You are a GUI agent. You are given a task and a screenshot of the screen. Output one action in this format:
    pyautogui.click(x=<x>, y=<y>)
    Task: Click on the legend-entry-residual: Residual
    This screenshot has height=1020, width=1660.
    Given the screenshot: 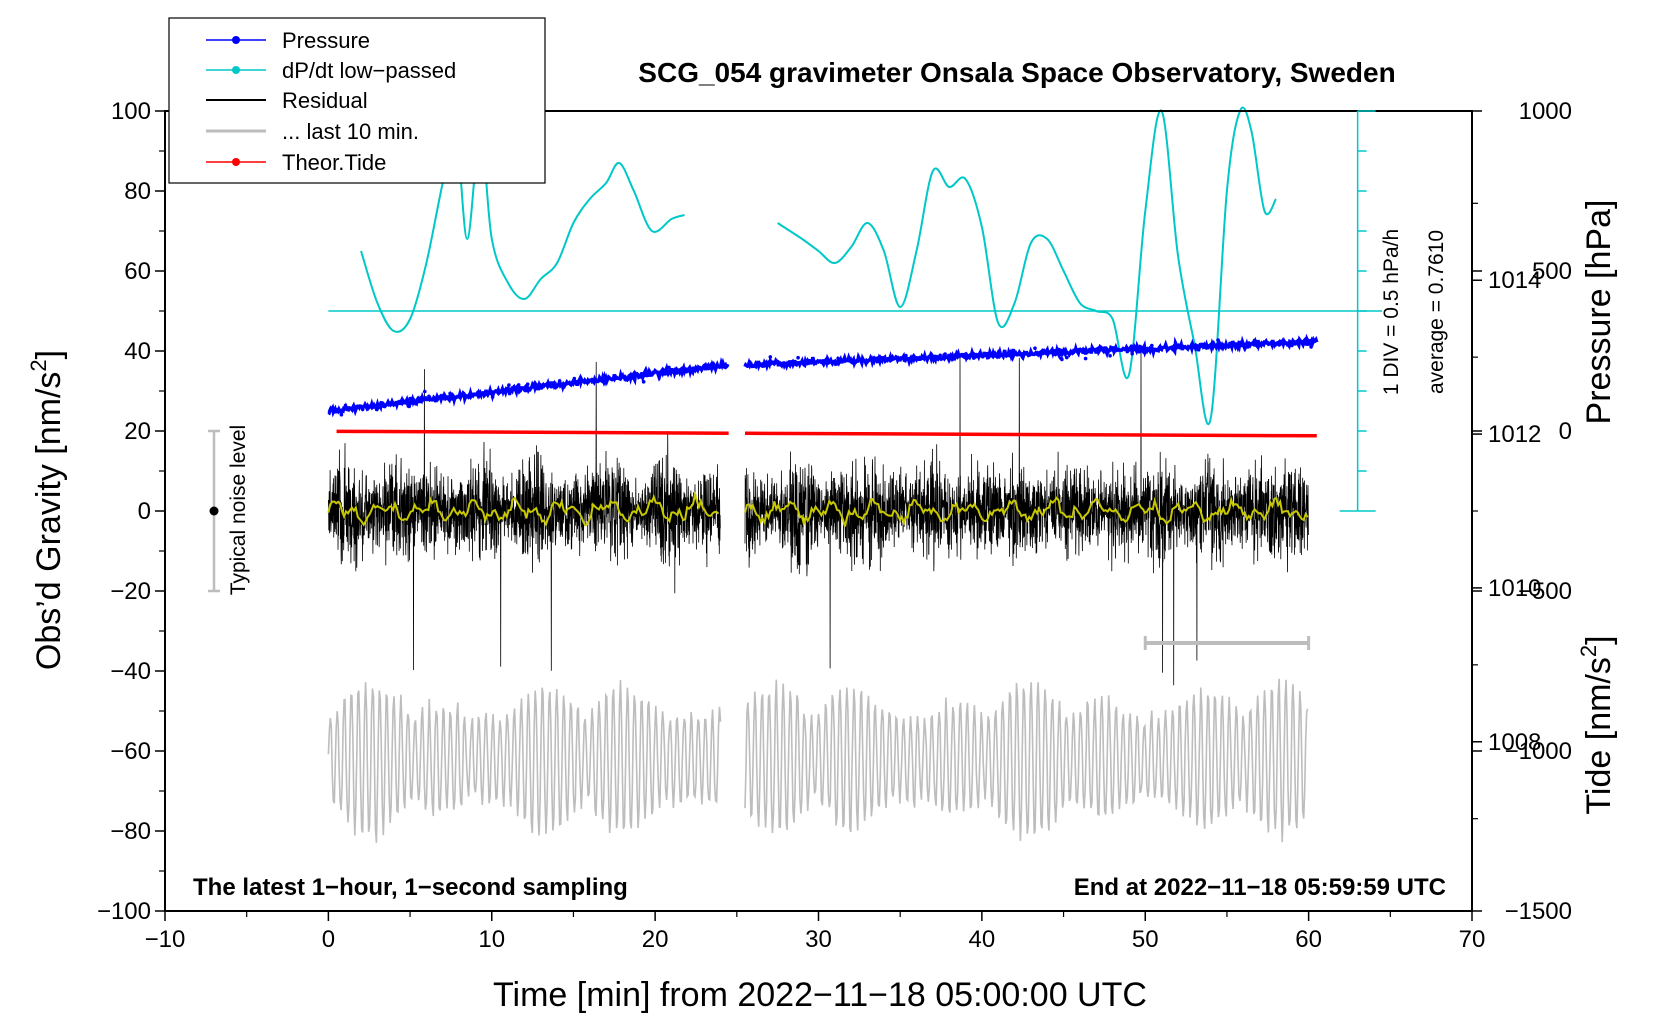 What is the action you would take?
    pyautogui.click(x=287, y=100)
    